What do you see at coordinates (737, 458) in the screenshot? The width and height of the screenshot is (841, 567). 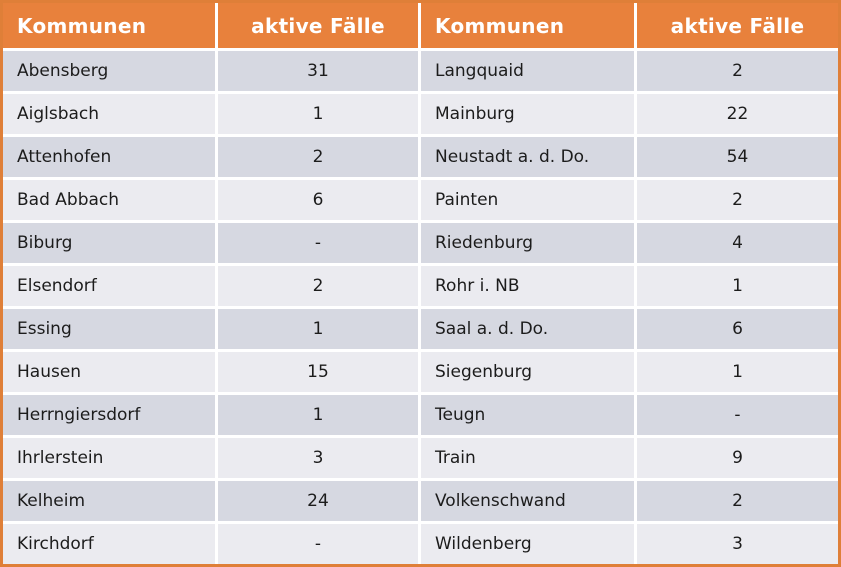 I see `active-cases-cell: 9` at bounding box center [737, 458].